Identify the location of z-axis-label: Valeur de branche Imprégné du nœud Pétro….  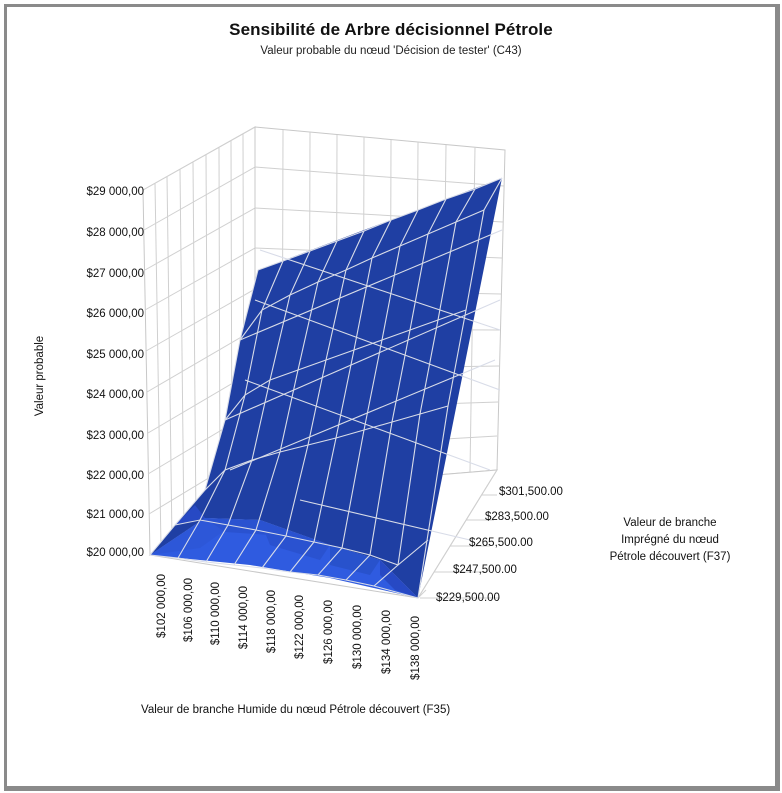
(670, 540).